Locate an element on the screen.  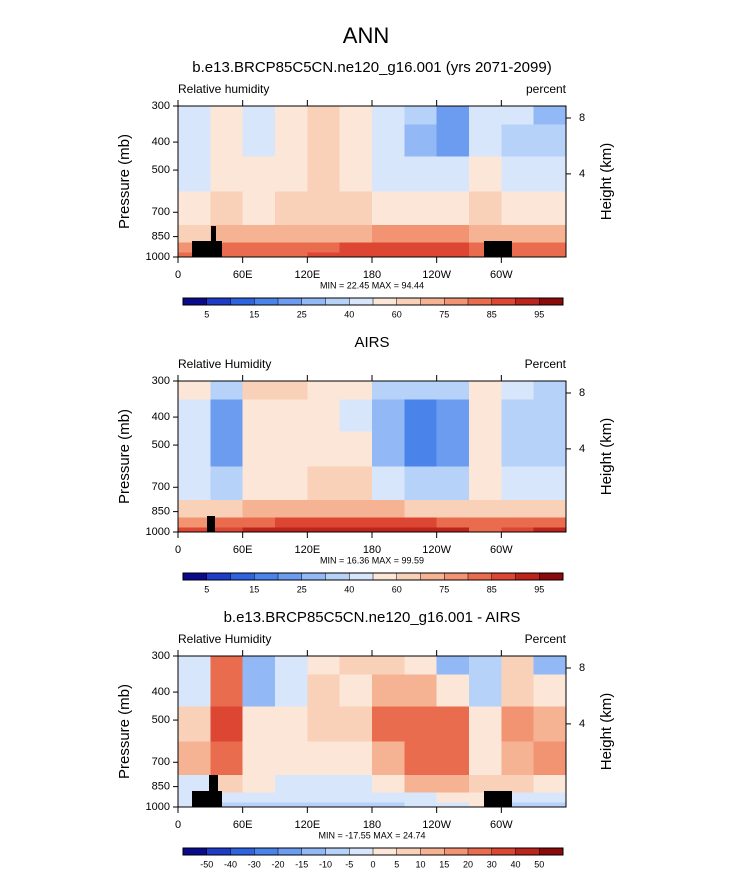
x-tick-label: 60W is located at coordinates (501, 275).